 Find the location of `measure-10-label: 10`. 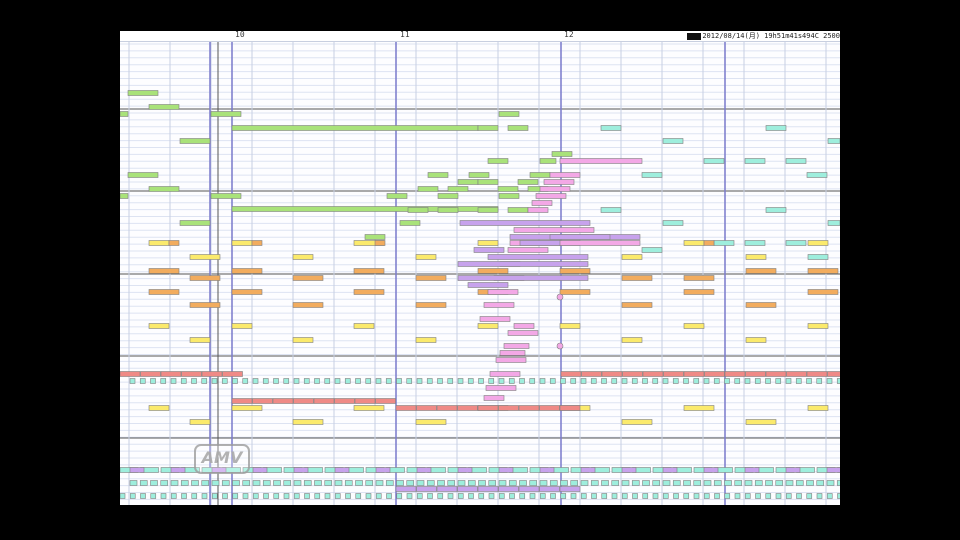

measure-10-label: 10 is located at coordinates (240, 35).